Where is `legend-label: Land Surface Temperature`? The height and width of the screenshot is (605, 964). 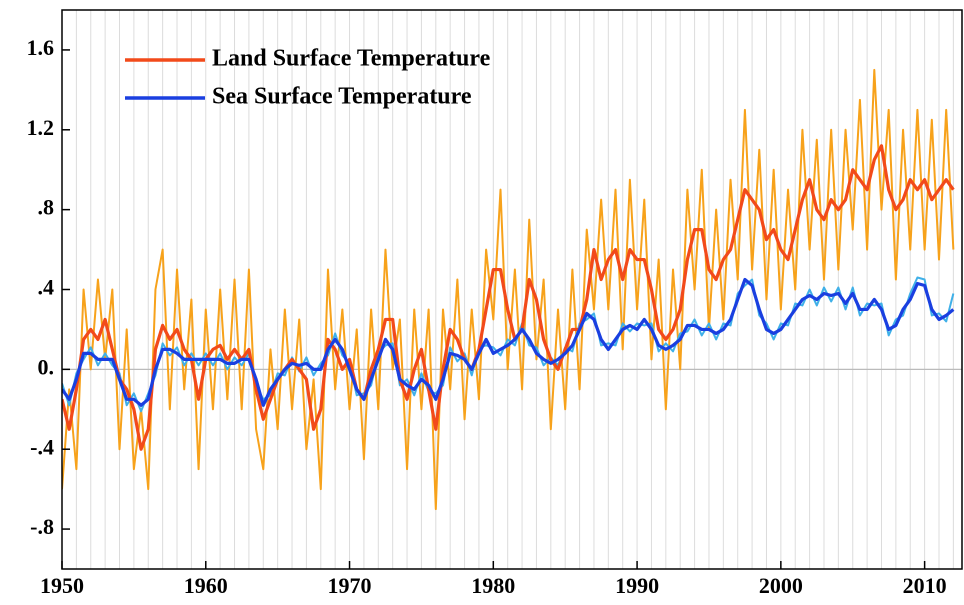 legend-label: Land Surface Temperature is located at coordinates (351, 59).